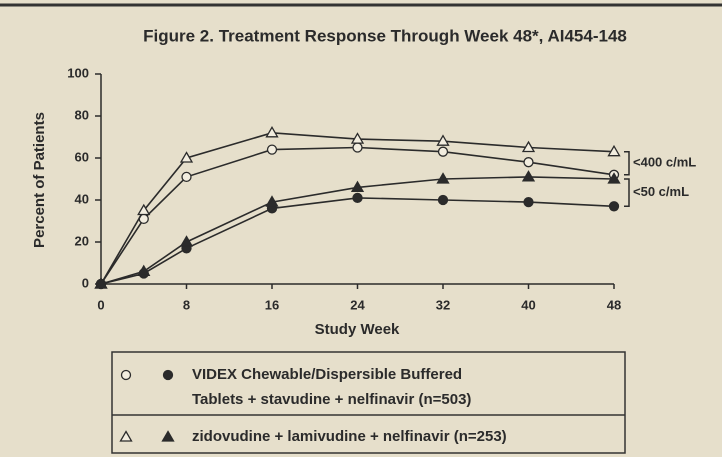  Describe the element at coordinates (82, 156) in the screenshot. I see `y-tick-label: 60` at that location.